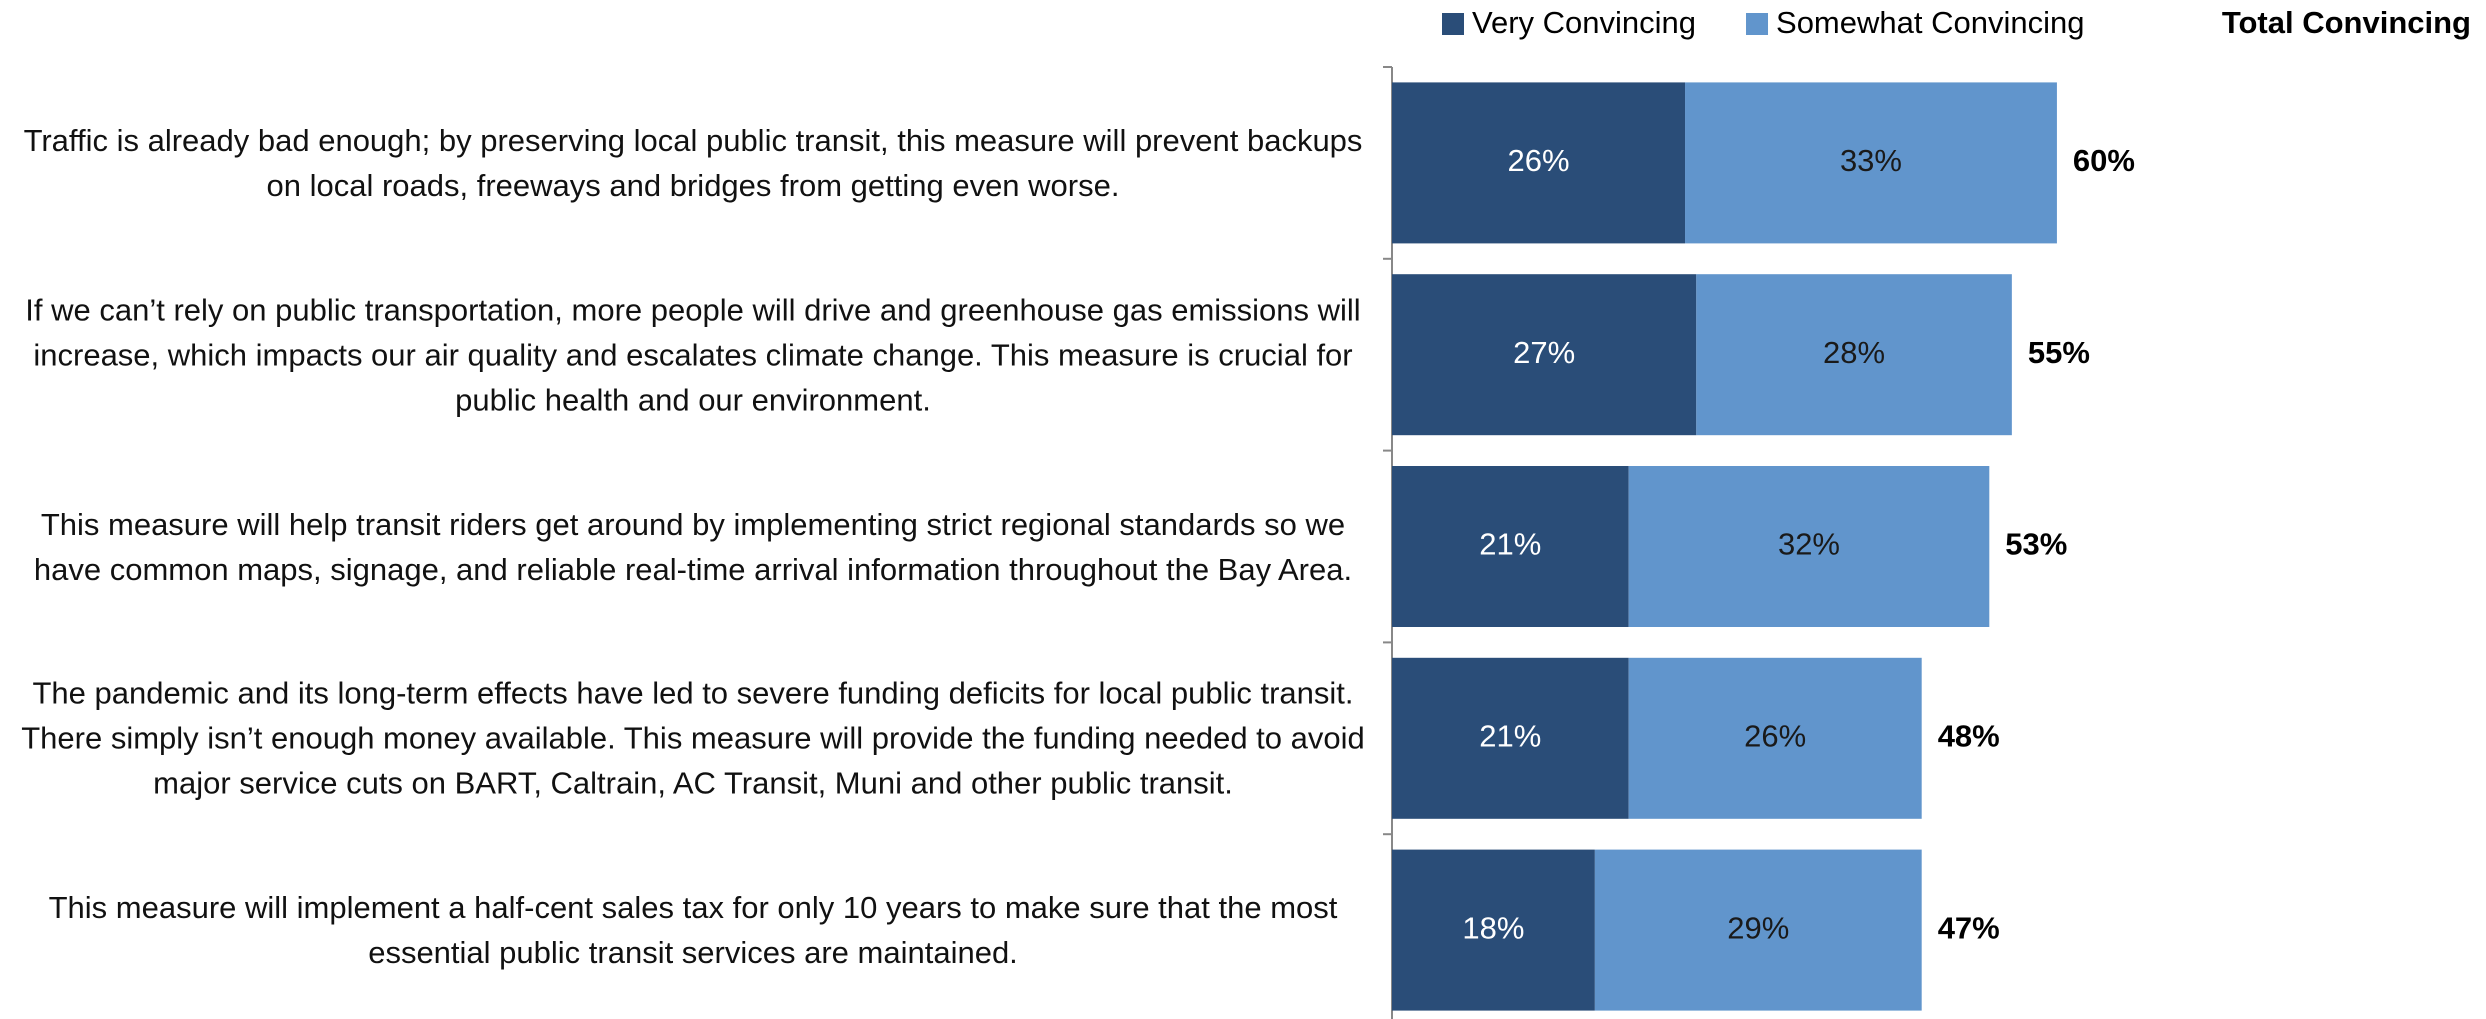 This screenshot has width=2486, height=1019. What do you see at coordinates (1969, 927) in the screenshot?
I see `total-label: 47%` at bounding box center [1969, 927].